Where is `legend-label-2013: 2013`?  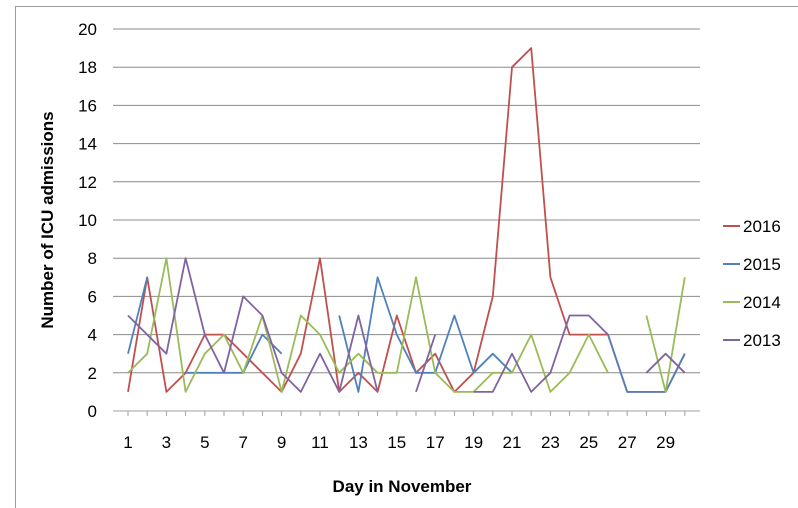 legend-label-2013: 2013 is located at coordinates (762, 340).